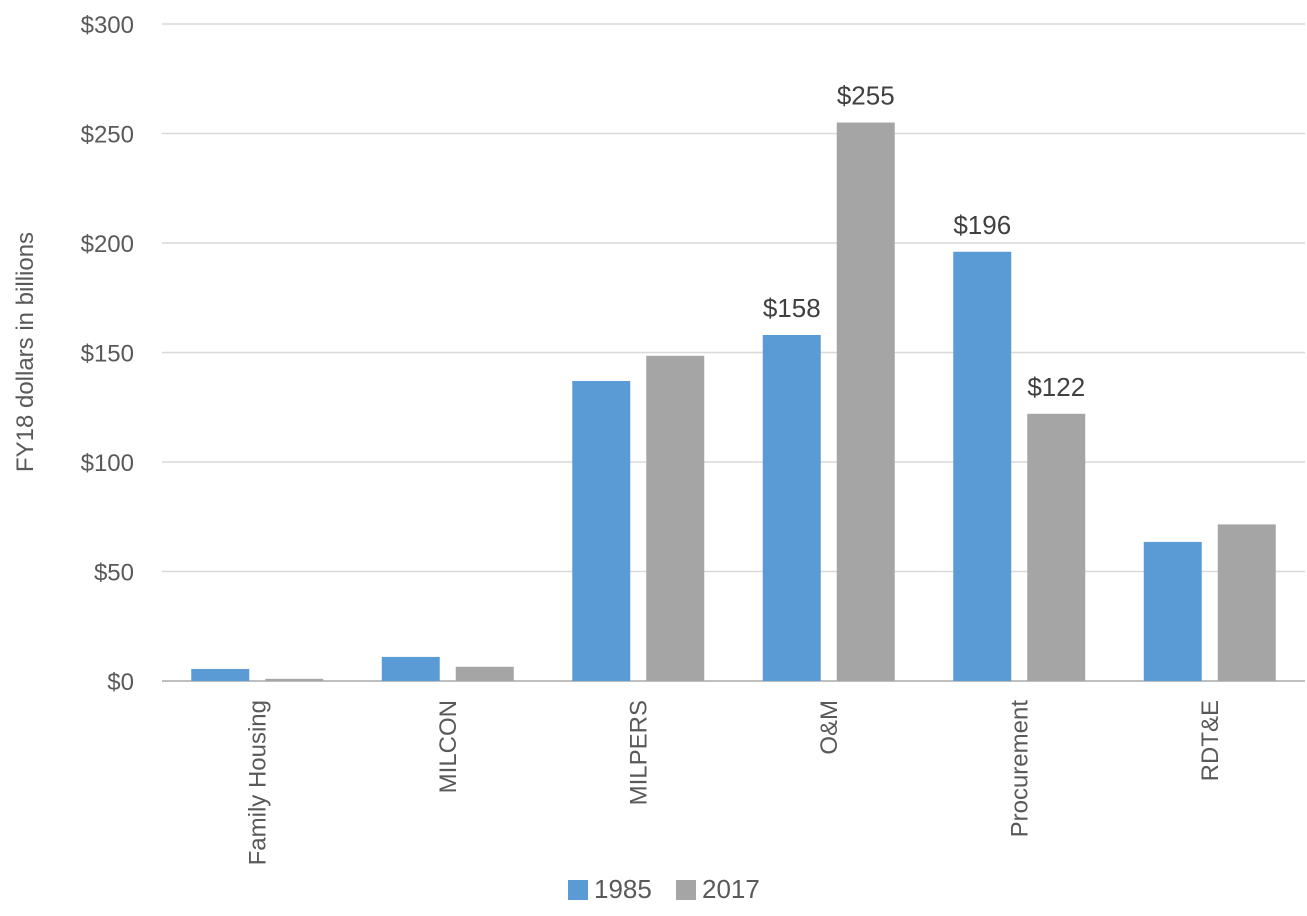 This screenshot has width=1307, height=916. What do you see at coordinates (257, 782) in the screenshot?
I see `x-tick-label: Family Housing` at bounding box center [257, 782].